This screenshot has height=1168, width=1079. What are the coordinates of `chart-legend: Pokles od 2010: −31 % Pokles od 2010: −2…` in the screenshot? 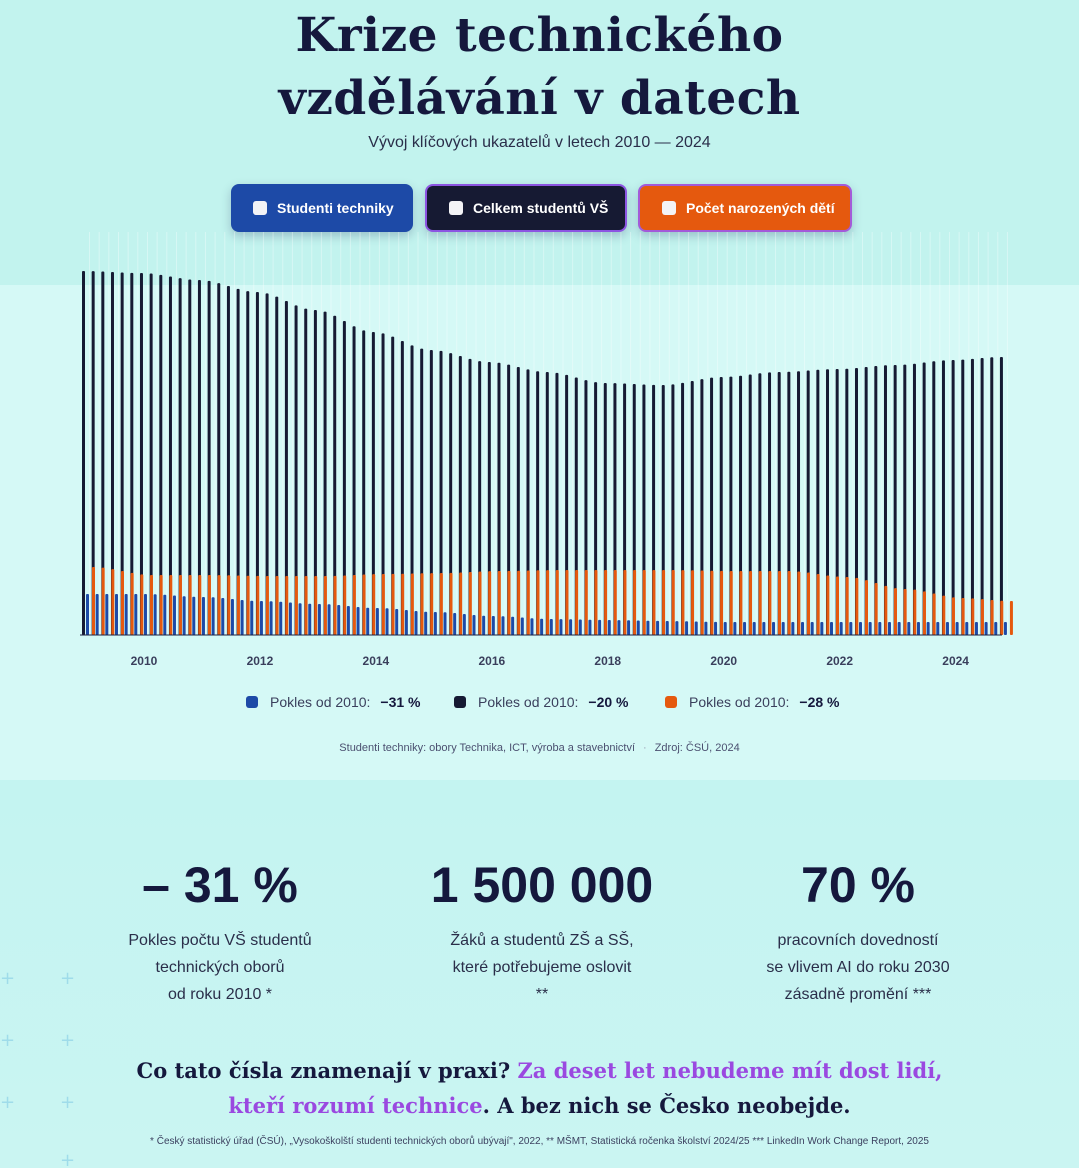 It's located at (539, 704).